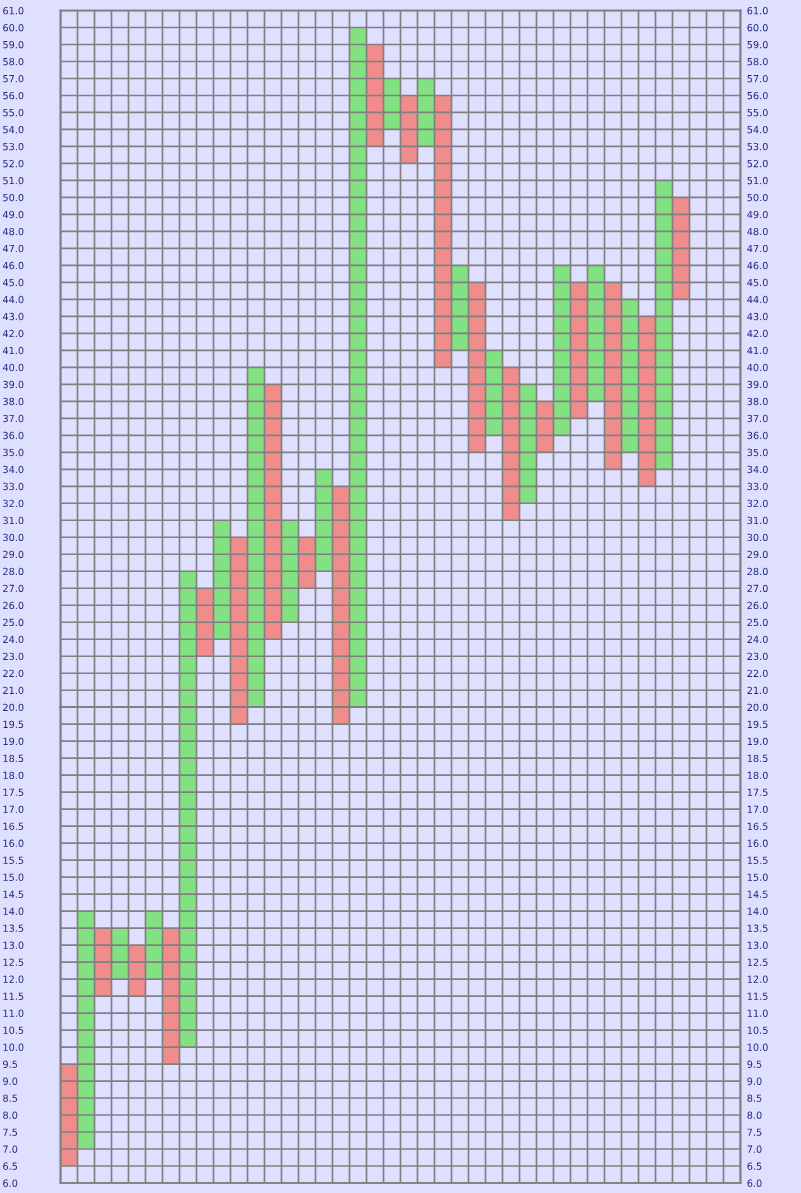  What do you see at coordinates (757, 435) in the screenshot?
I see `y2-tick-label: 36.0` at bounding box center [757, 435].